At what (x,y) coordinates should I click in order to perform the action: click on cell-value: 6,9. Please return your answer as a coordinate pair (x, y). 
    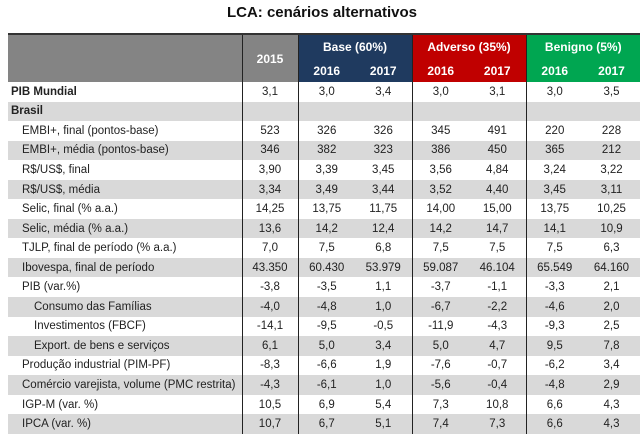
    Looking at the image, I should click on (326, 404).